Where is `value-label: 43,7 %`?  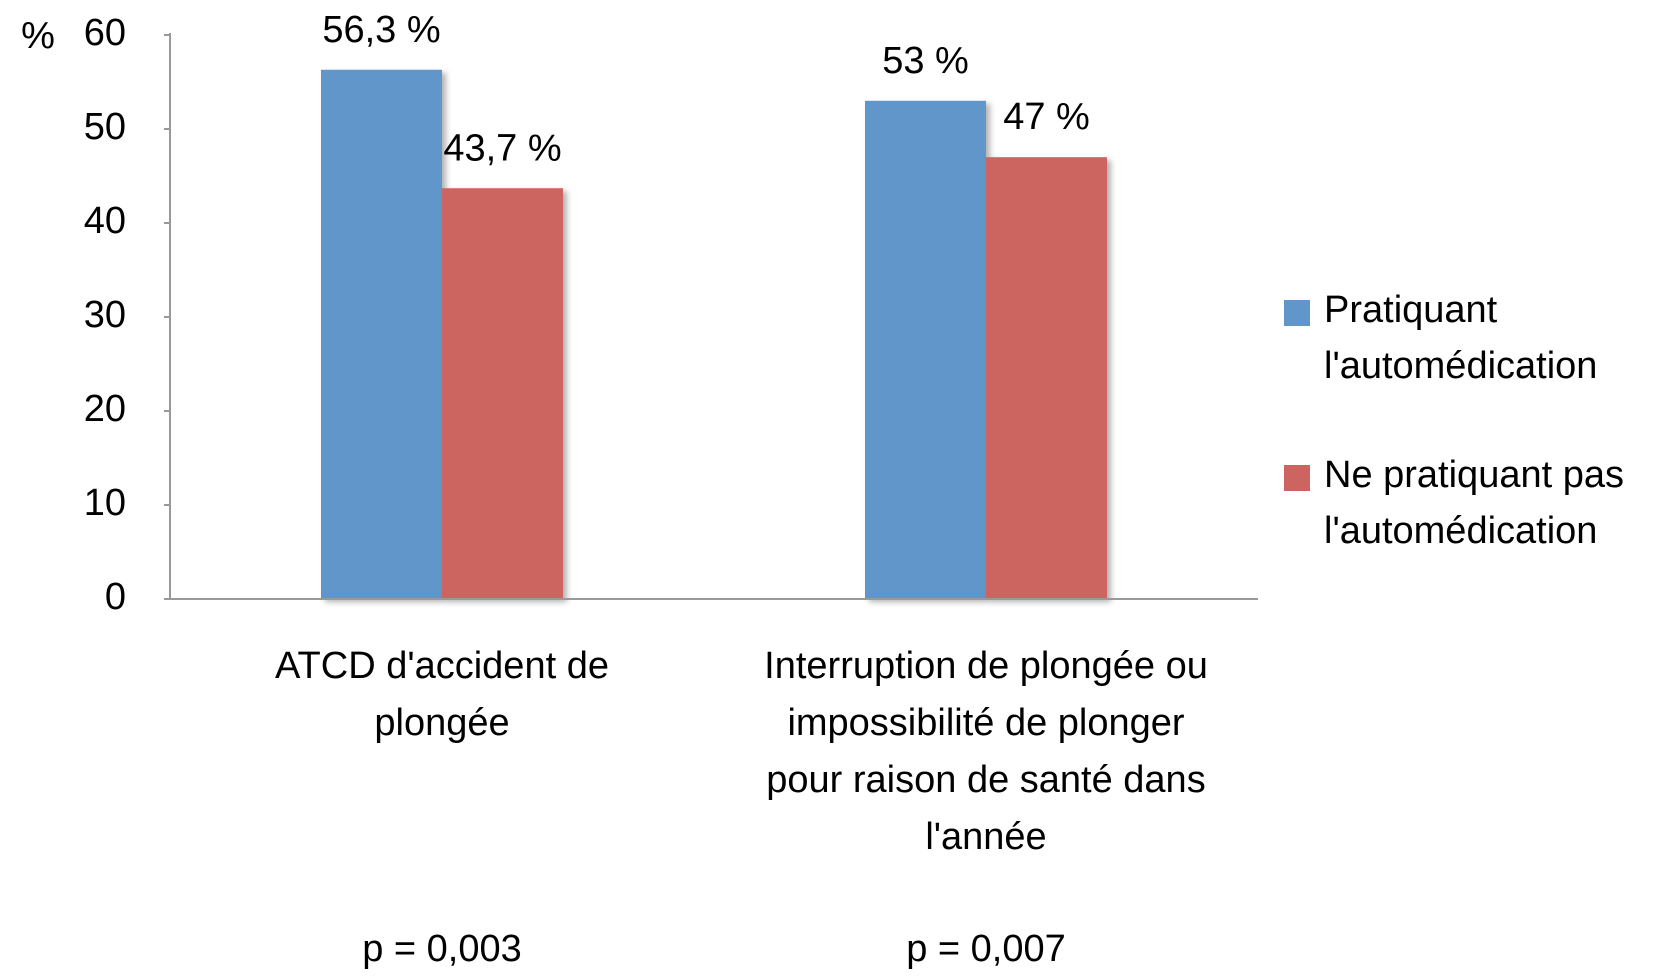
value-label: 43,7 % is located at coordinates (502, 148).